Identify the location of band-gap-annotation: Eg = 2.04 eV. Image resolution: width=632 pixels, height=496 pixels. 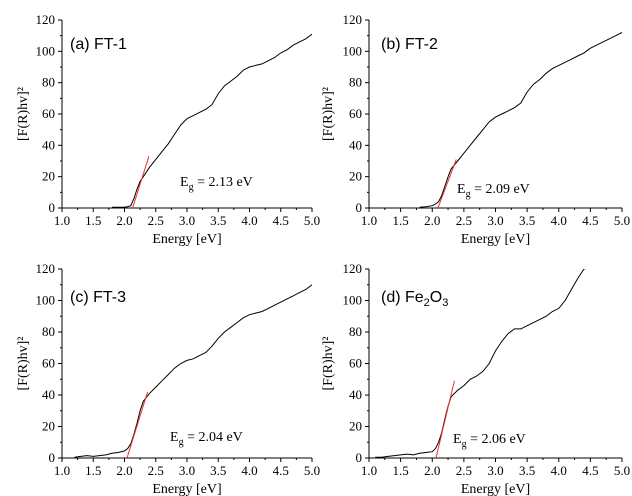
(206, 439).